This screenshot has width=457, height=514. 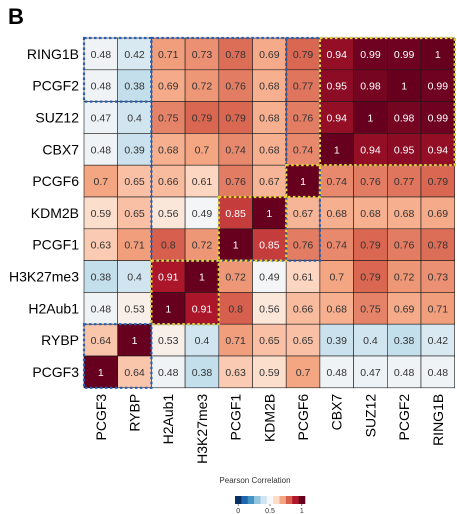 What do you see at coordinates (135, 413) in the screenshot?
I see `column-label: RYBP` at bounding box center [135, 413].